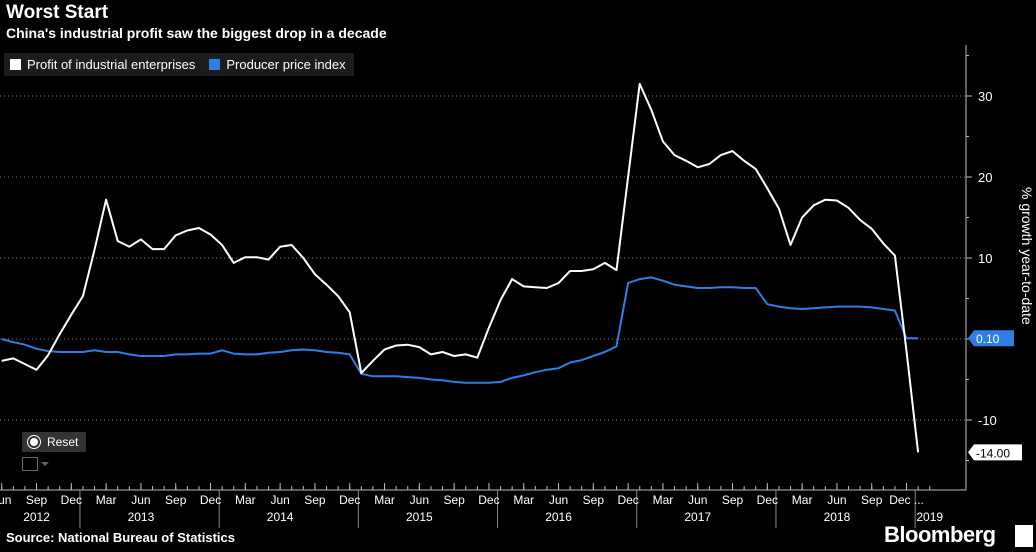  Describe the element at coordinates (286, 64) in the screenshot. I see `legend-label-ppi: Producer price index` at that location.